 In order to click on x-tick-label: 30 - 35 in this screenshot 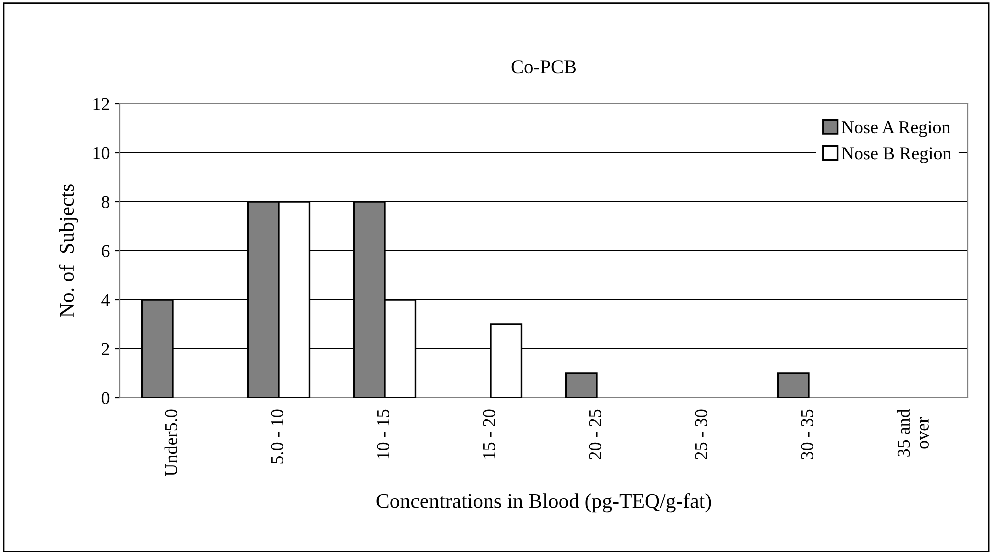, I will do `click(807, 435)`.